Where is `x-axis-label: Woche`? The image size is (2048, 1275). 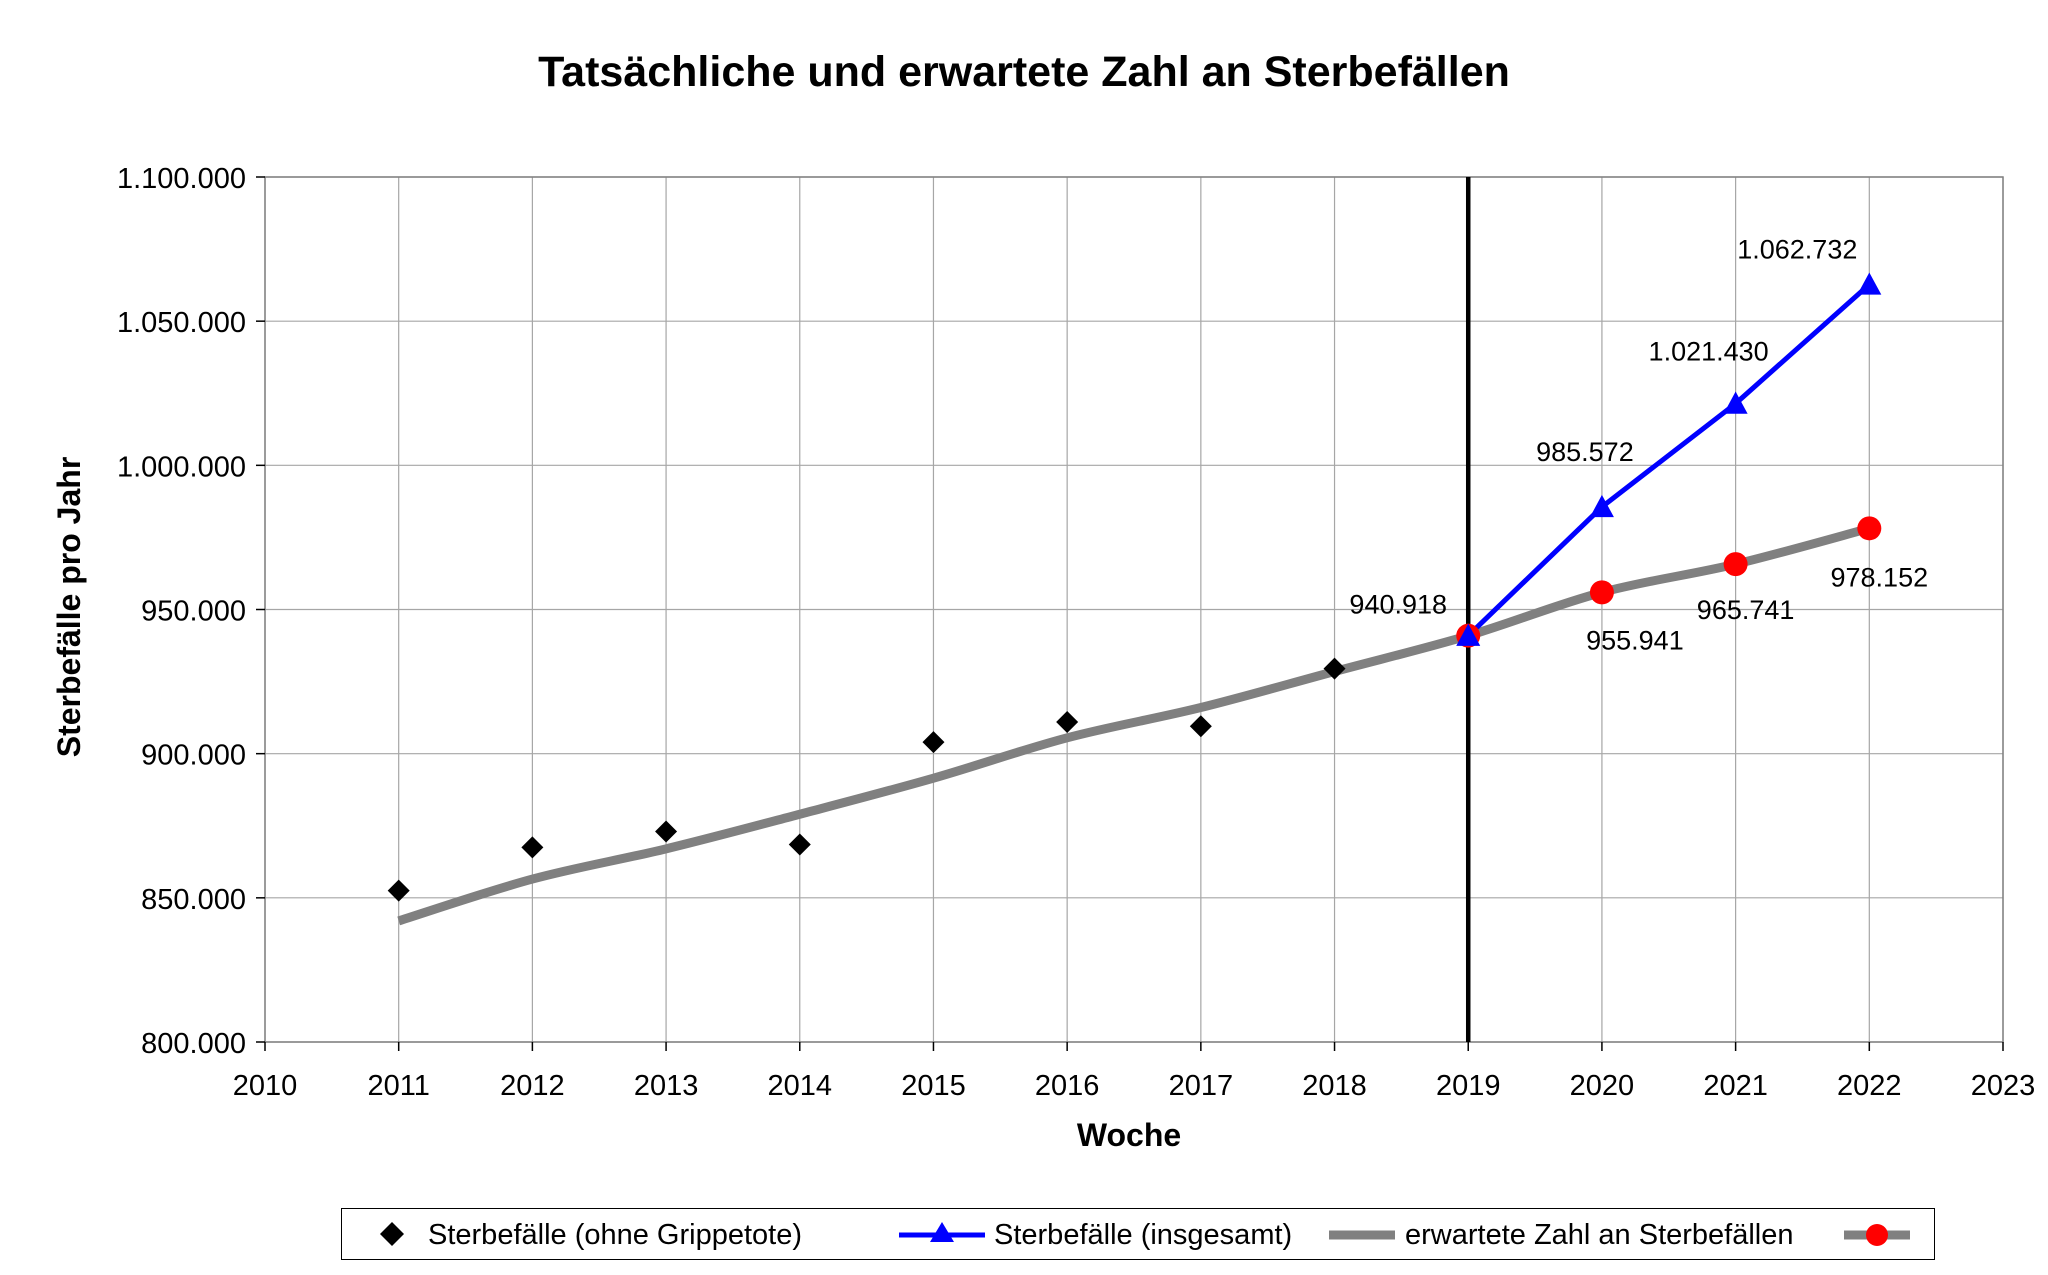
x-axis-label: Woche is located at coordinates (1129, 1135).